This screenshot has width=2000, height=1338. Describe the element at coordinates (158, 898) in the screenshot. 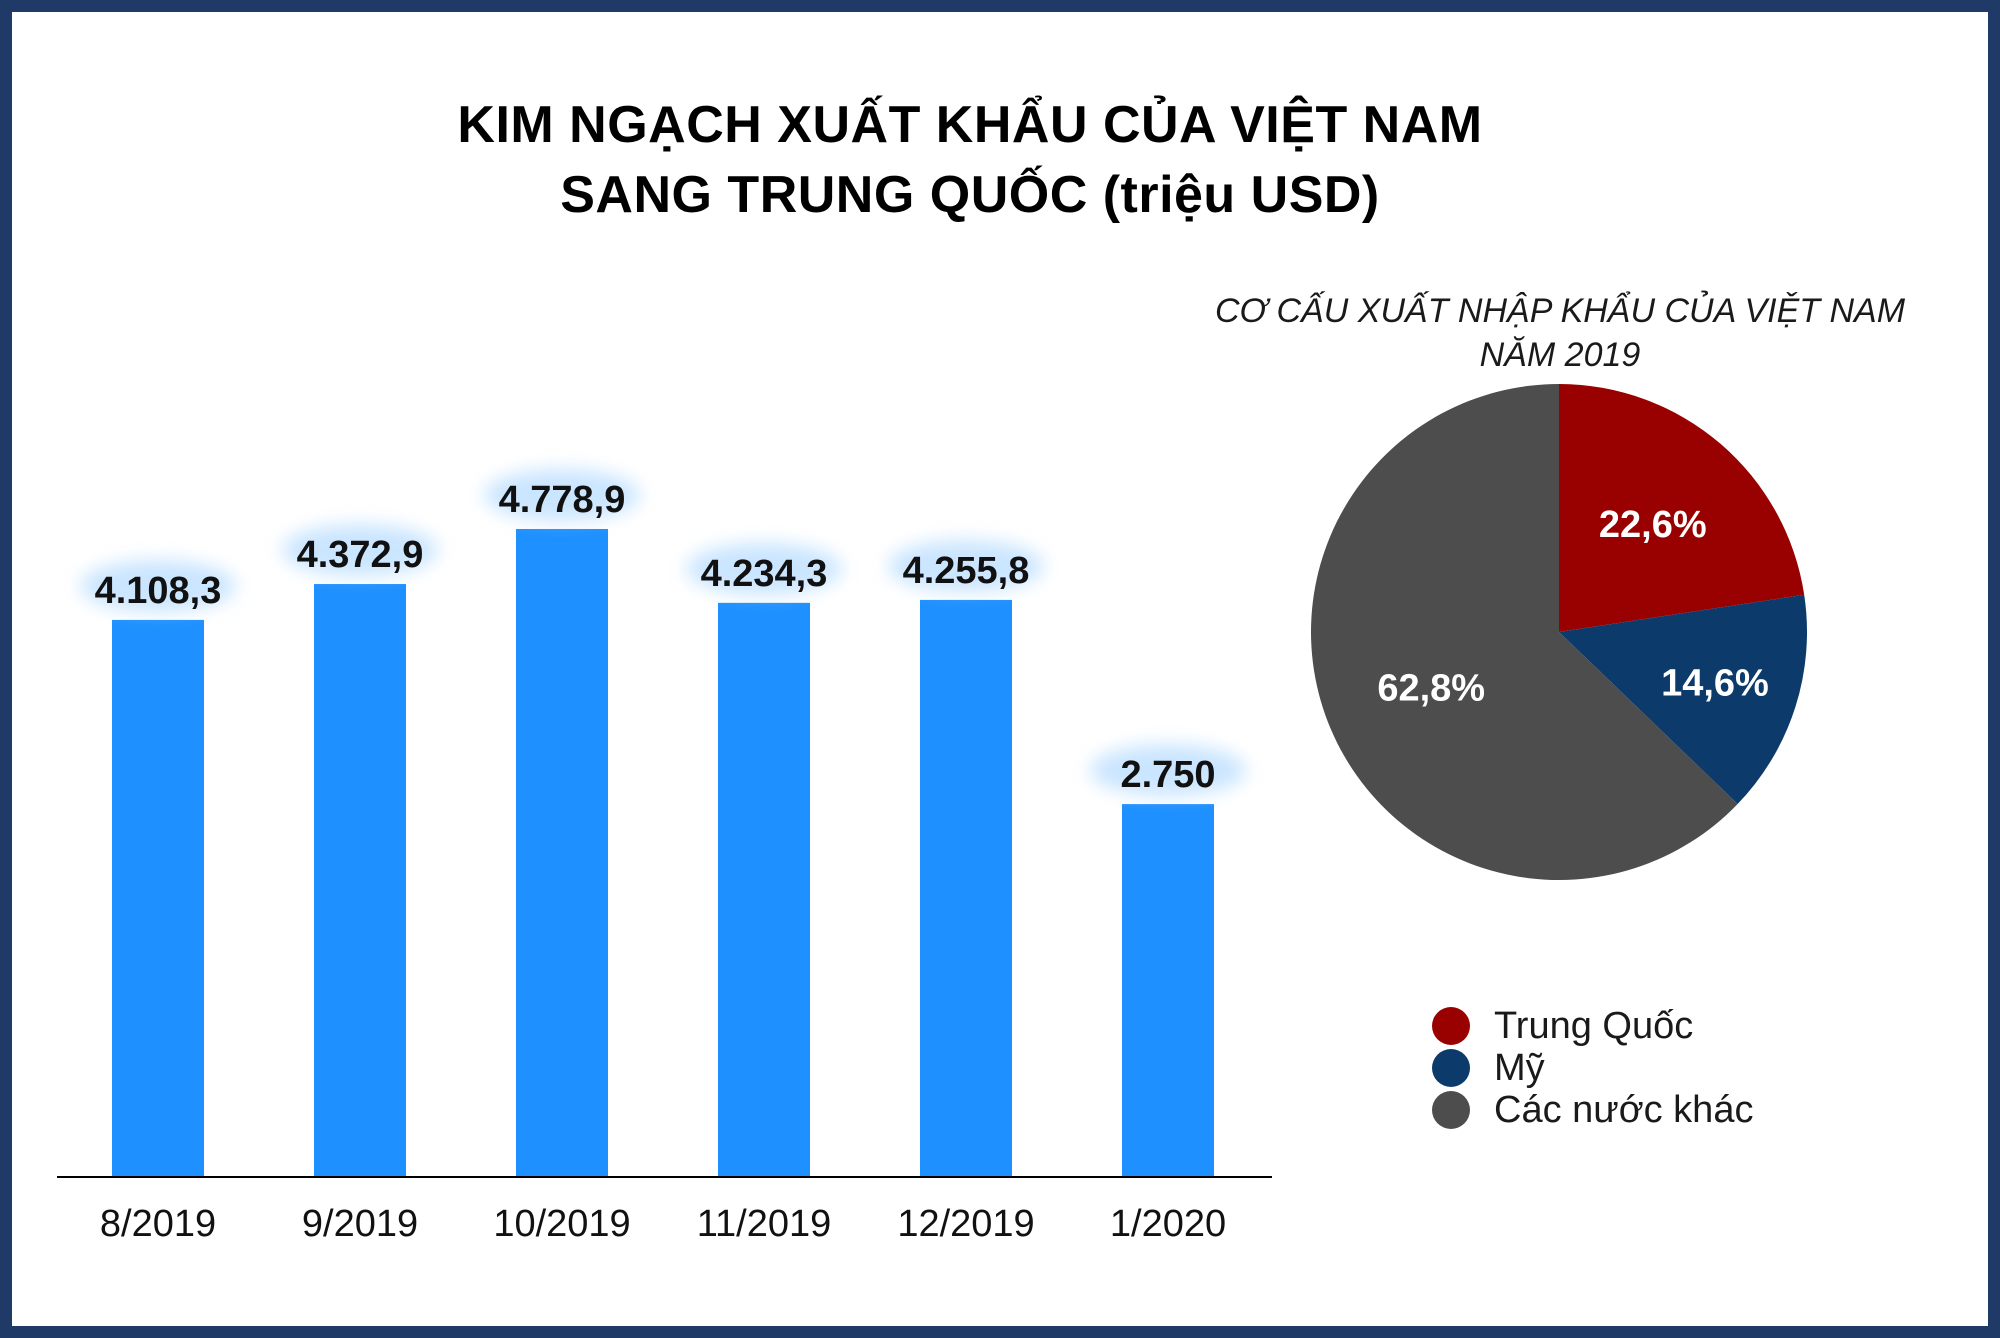

I see `bar-8/2019` at that location.